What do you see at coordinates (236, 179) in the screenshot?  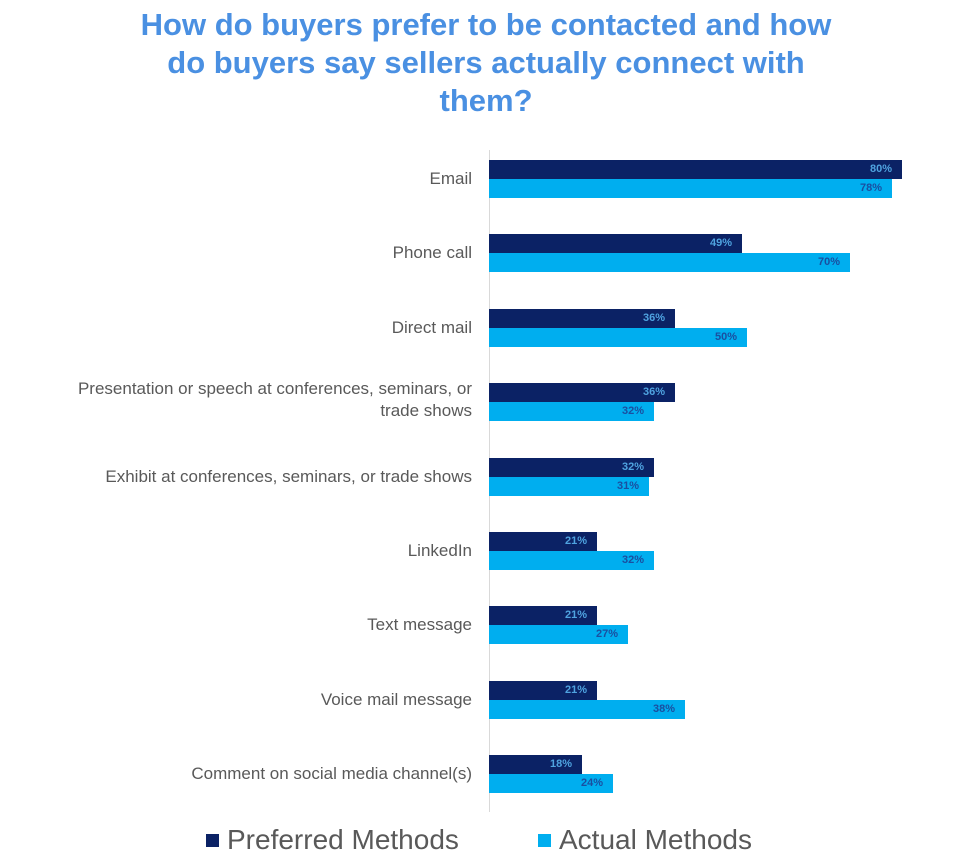 I see `category-label: Email` at bounding box center [236, 179].